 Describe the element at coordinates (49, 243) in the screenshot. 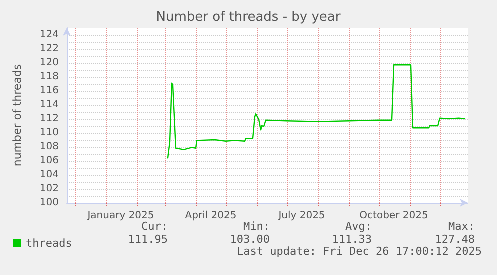

I see `legend-label: threads` at that location.